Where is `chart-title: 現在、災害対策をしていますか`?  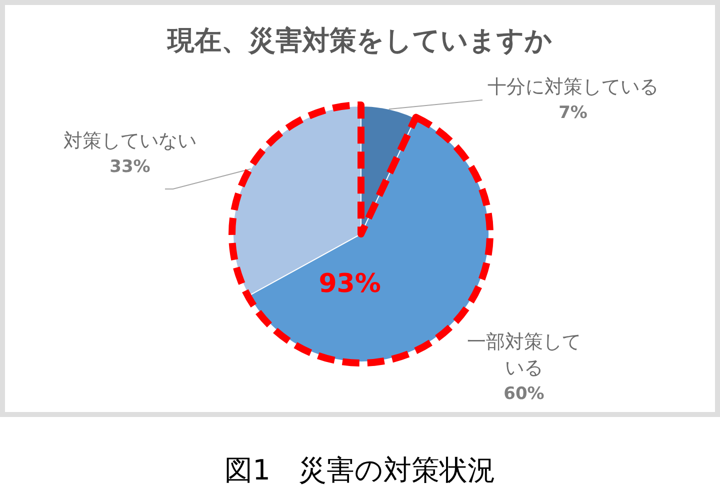
chart-title: 現在、災害対策をしていますか is located at coordinates (359, 41).